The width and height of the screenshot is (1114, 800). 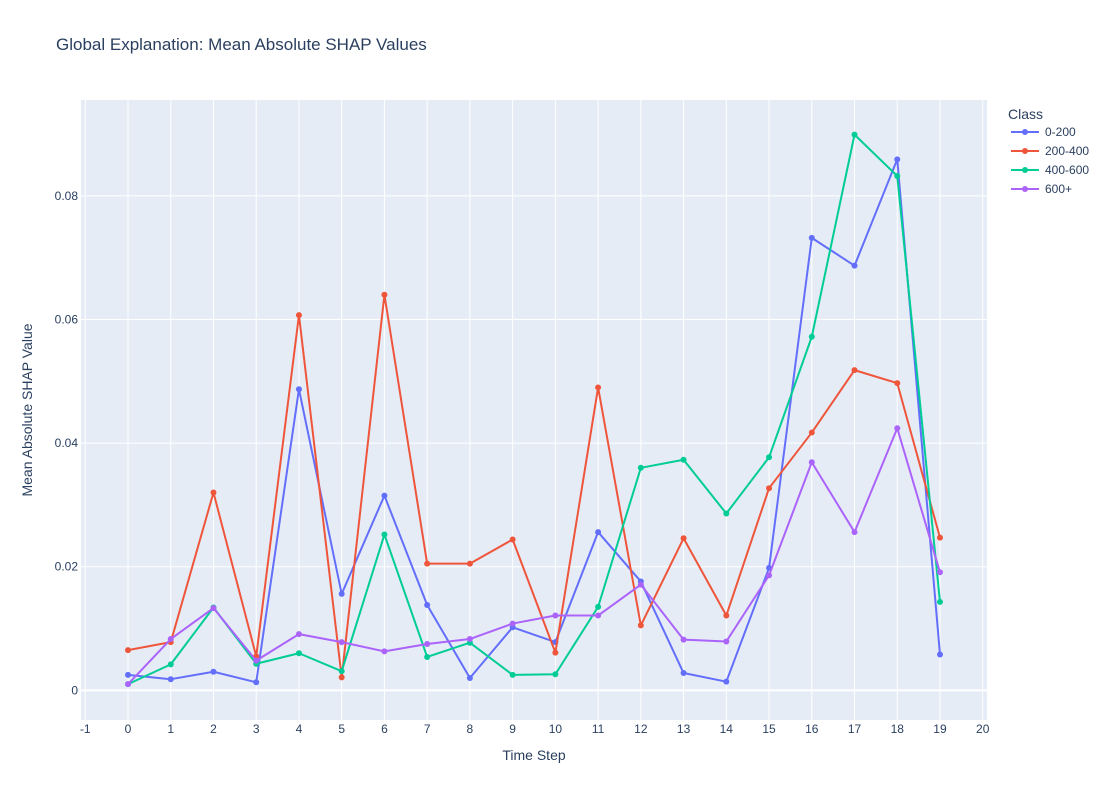 What do you see at coordinates (727, 729) in the screenshot?
I see `x-tick-label: 14` at bounding box center [727, 729].